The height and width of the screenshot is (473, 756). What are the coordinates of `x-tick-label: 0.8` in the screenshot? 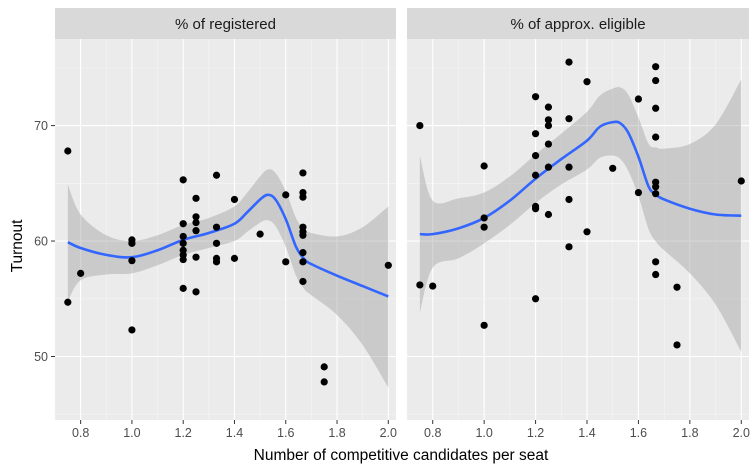 It's located at (80, 433).